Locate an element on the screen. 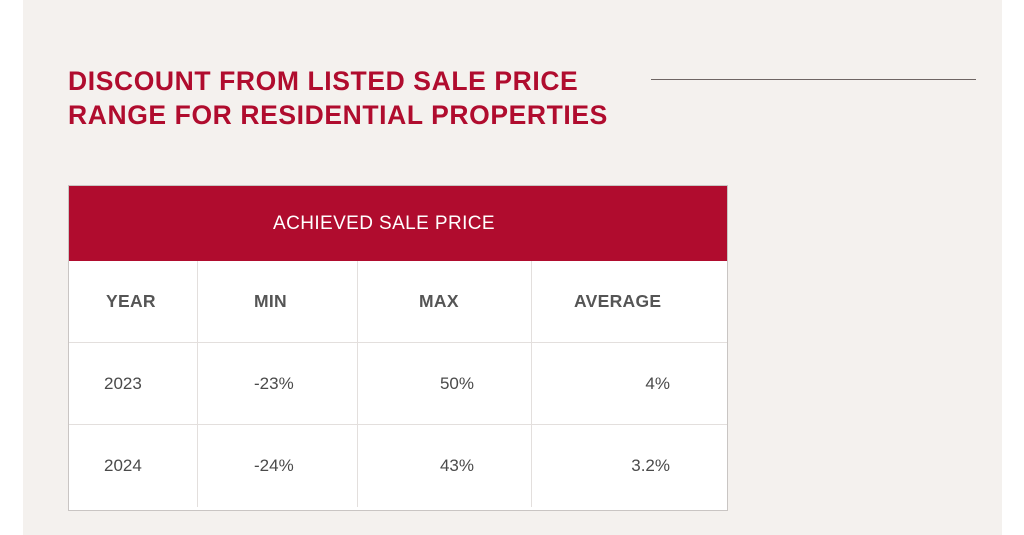 Image resolution: width=1024 pixels, height=535 pixels. cell-year: 2024 is located at coordinates (133, 466).